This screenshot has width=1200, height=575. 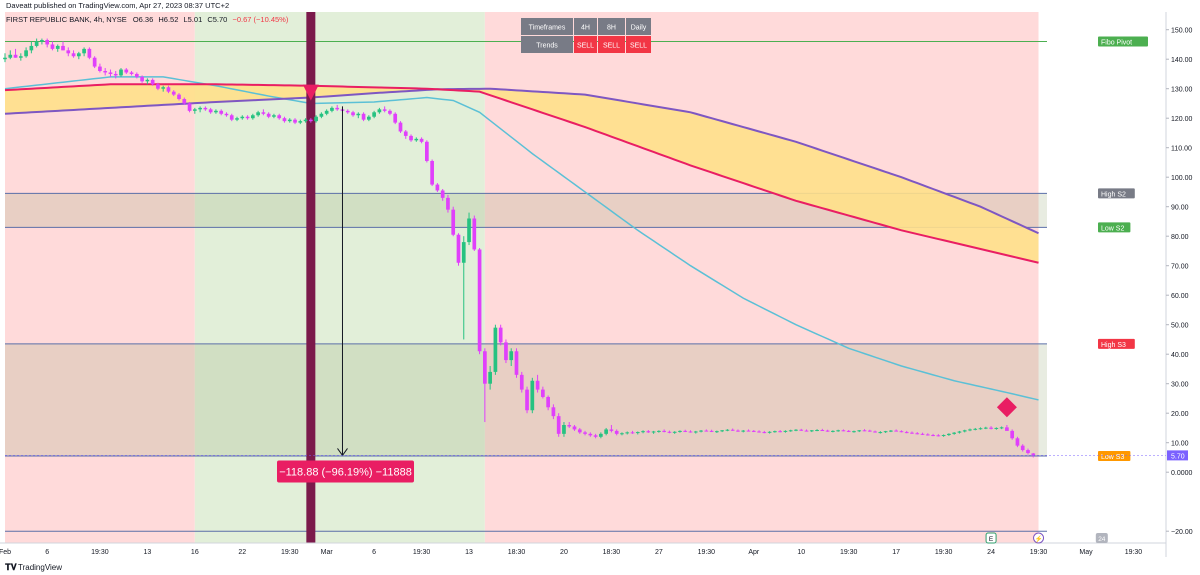 What do you see at coordinates (586, 35) in the screenshot?
I see `trend-table: Timeframes 4H 8H Daily Trends SELL SELL SELL` at bounding box center [586, 35].